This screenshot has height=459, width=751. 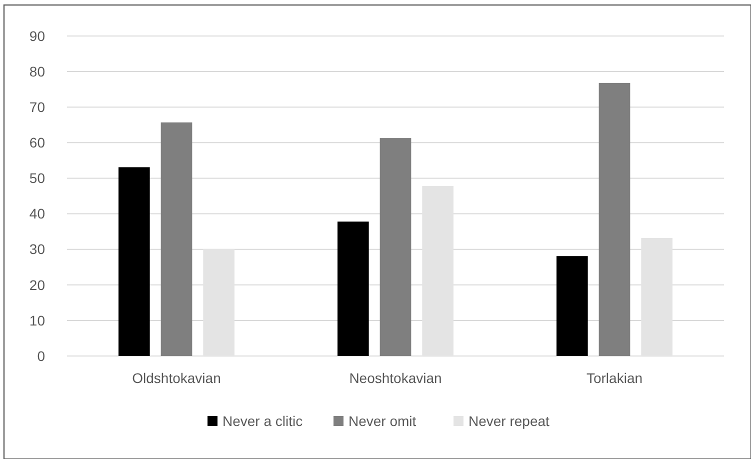 I want to click on y-tick-label: 50, so click(x=37, y=178).